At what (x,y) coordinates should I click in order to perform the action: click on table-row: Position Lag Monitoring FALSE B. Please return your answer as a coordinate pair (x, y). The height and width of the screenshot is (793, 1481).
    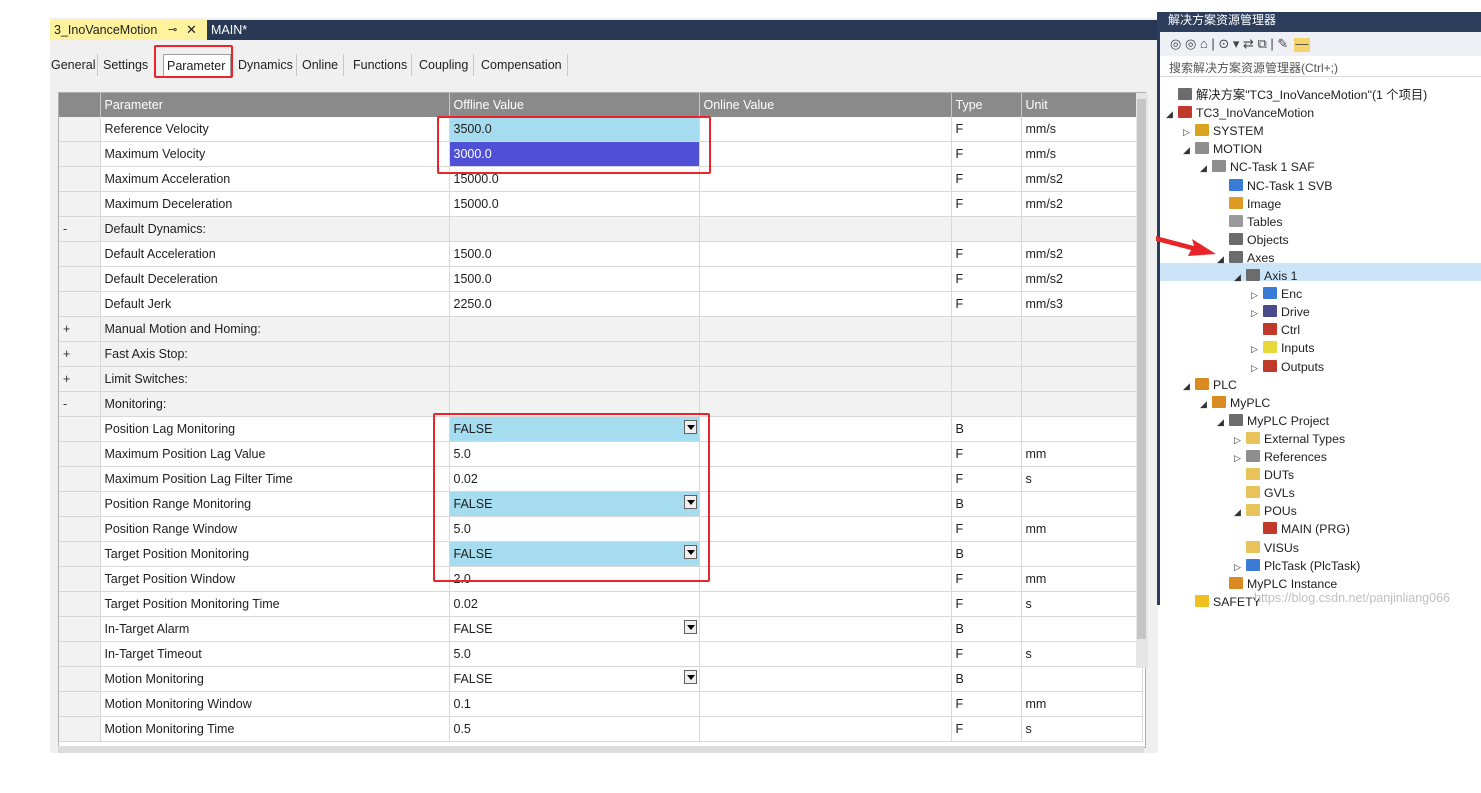
    Looking at the image, I should click on (601, 429).